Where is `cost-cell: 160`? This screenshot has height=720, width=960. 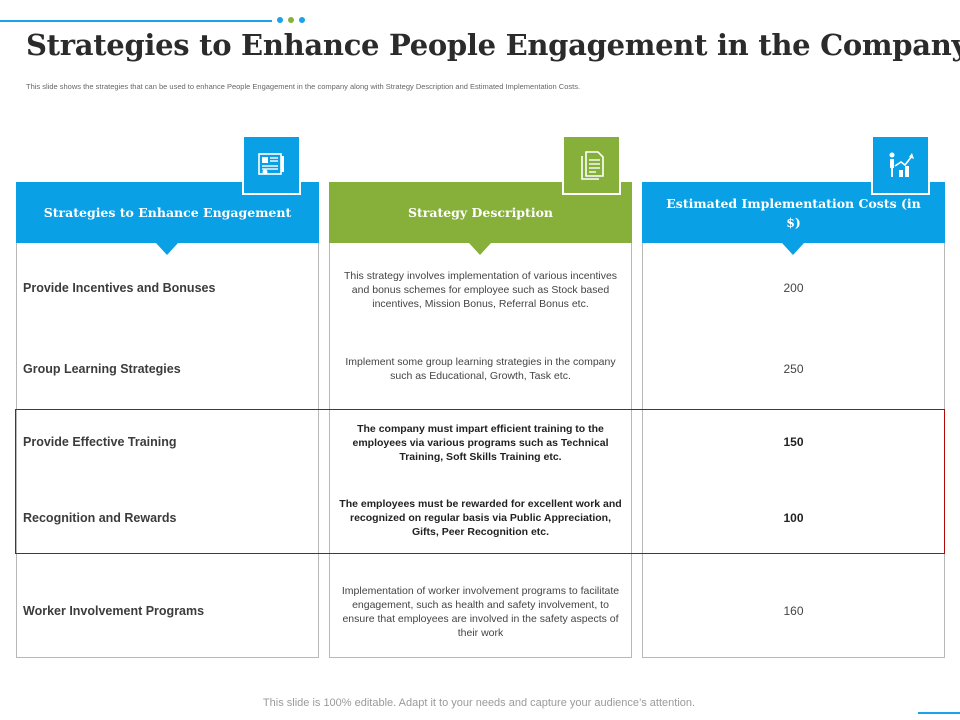
cost-cell: 160 is located at coordinates (793, 611).